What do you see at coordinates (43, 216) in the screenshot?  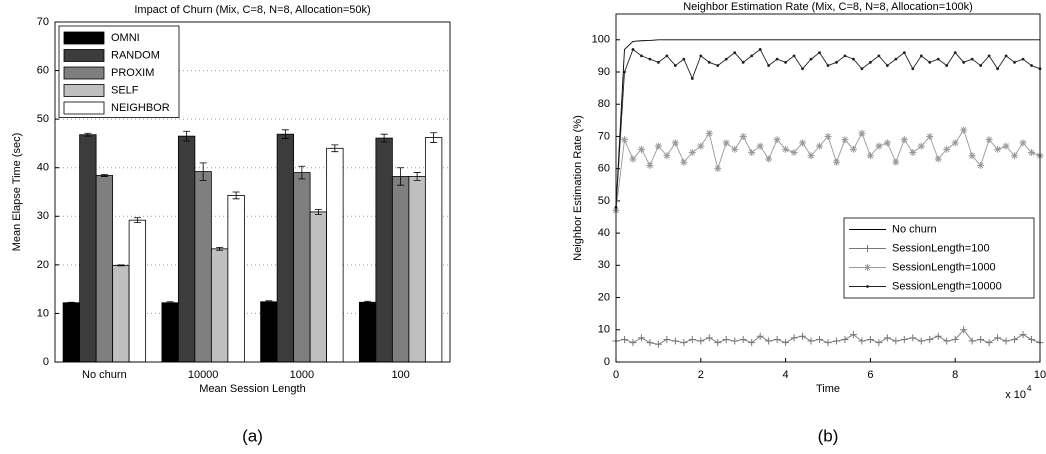 I see `y-tick-label: 30` at bounding box center [43, 216].